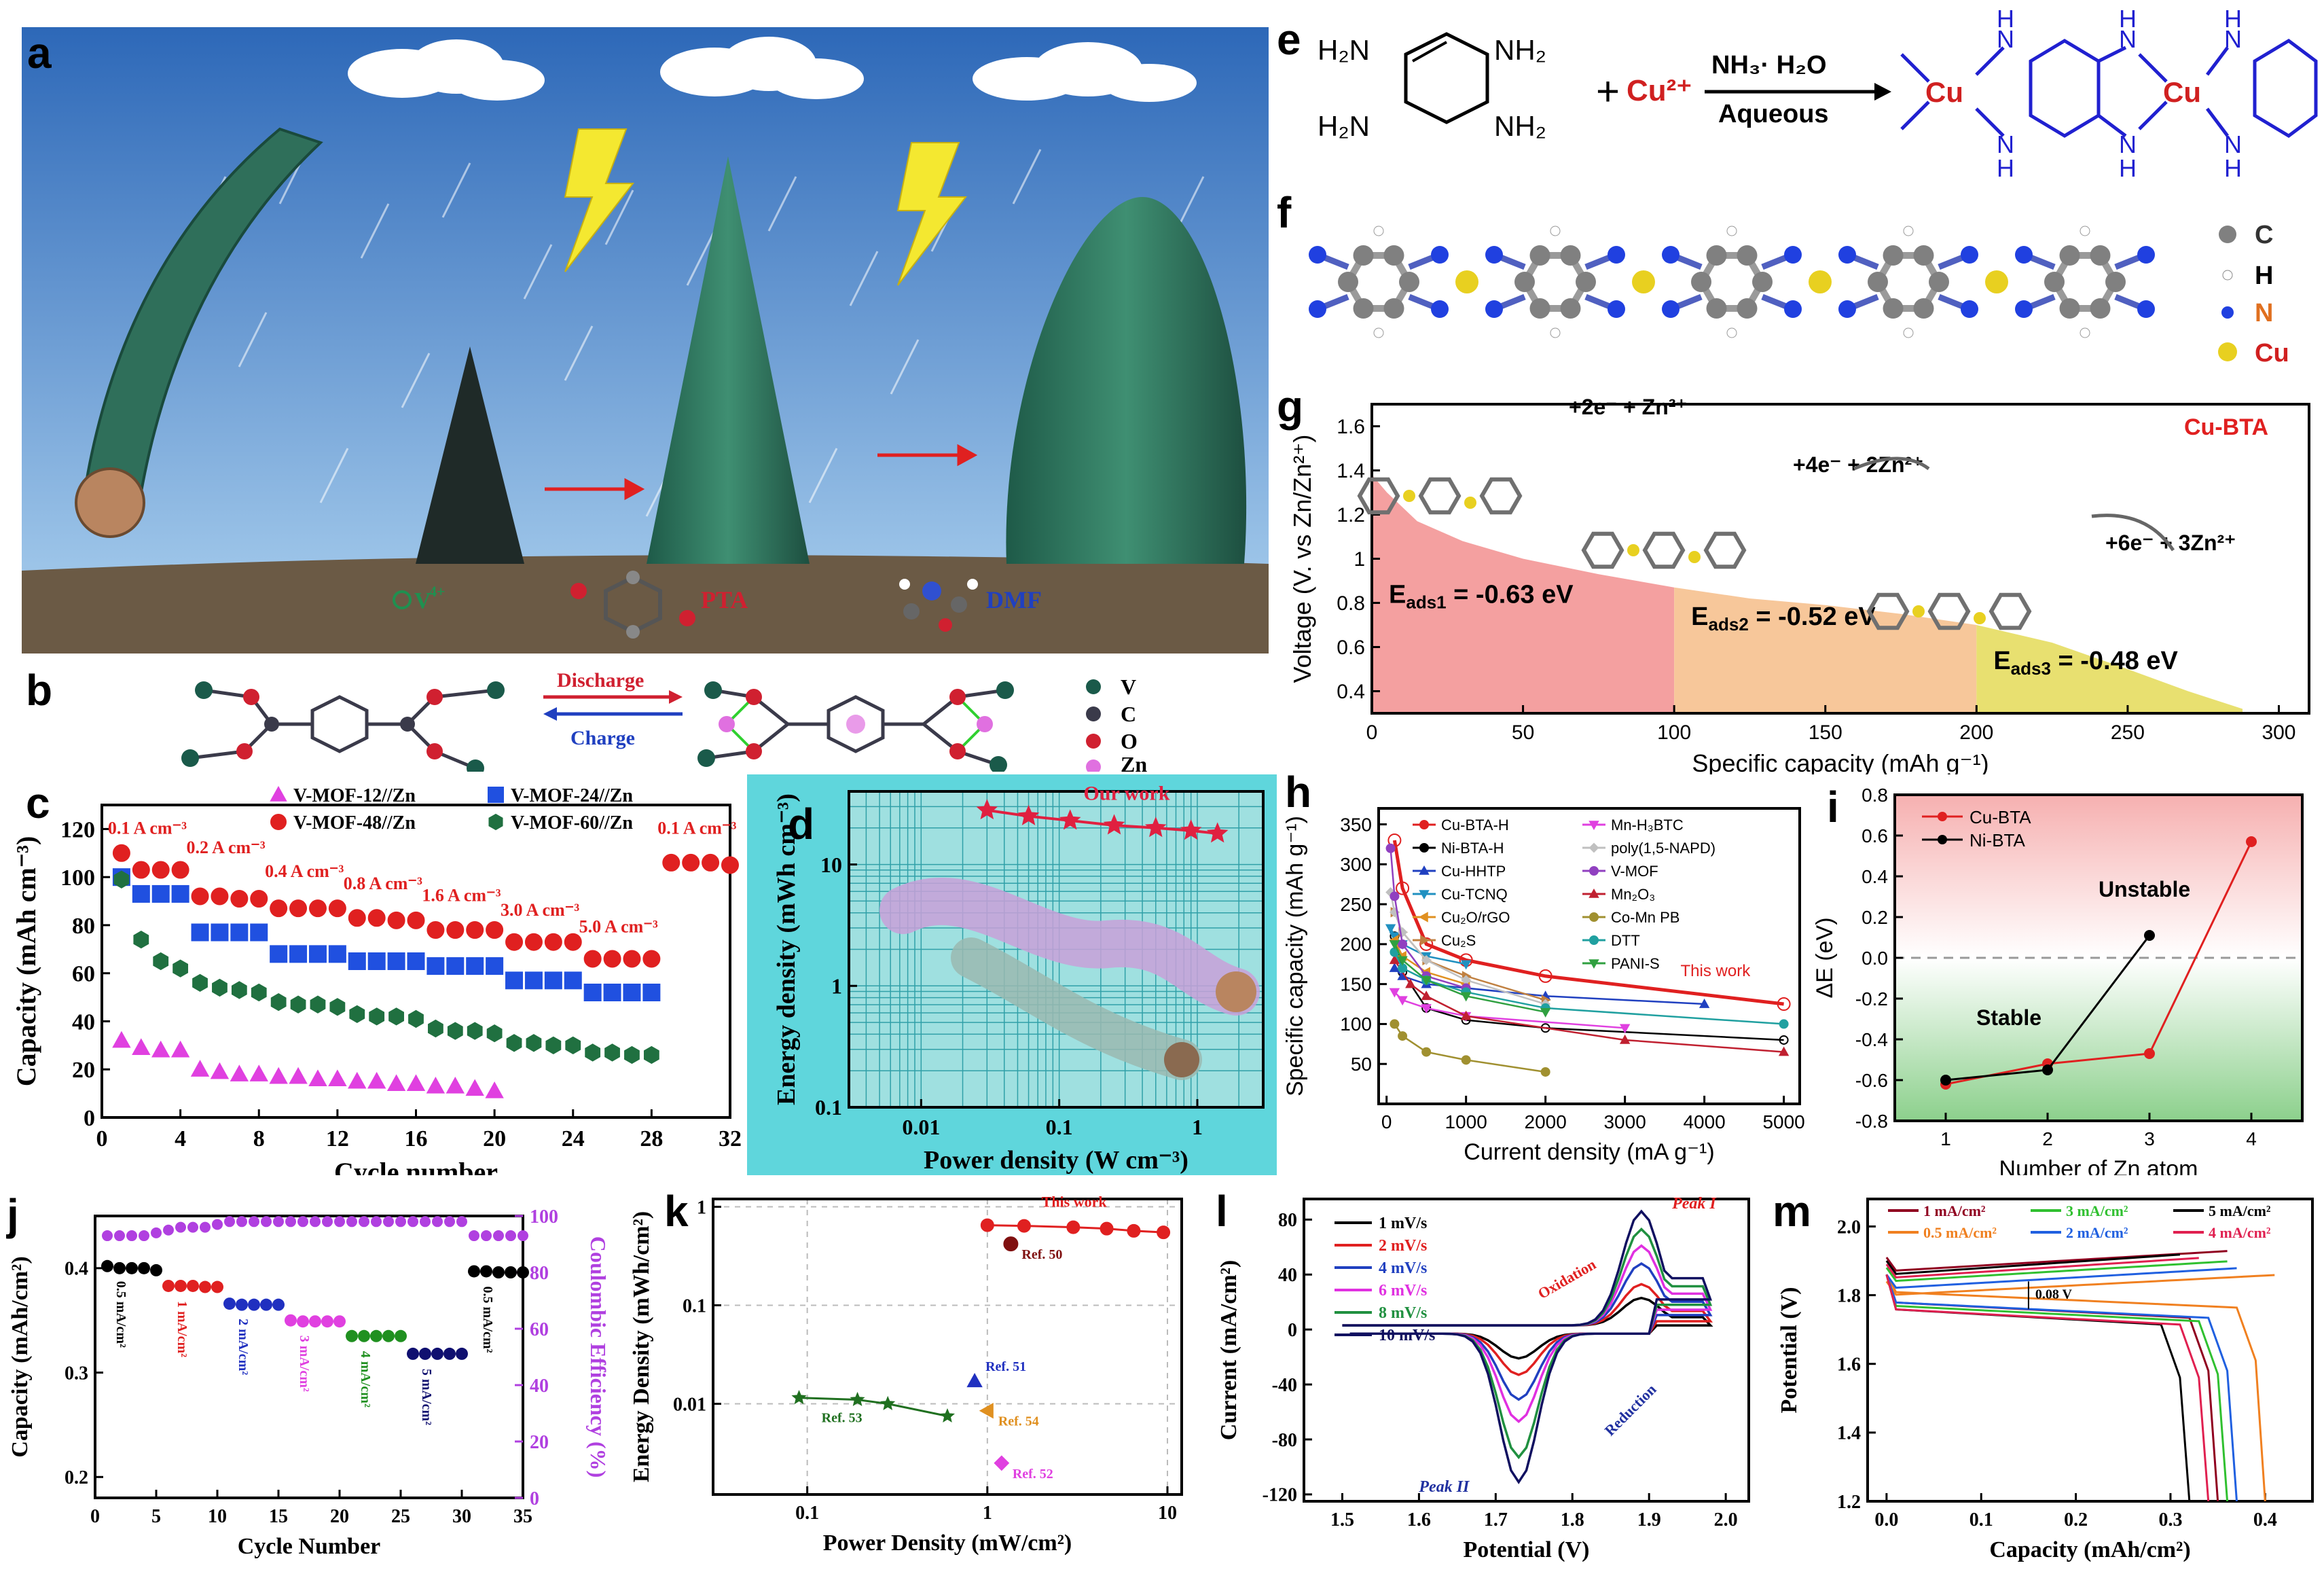 The width and height of the screenshot is (2324, 1576). I want to click on k-x-tick-label: 1, so click(987, 1513).